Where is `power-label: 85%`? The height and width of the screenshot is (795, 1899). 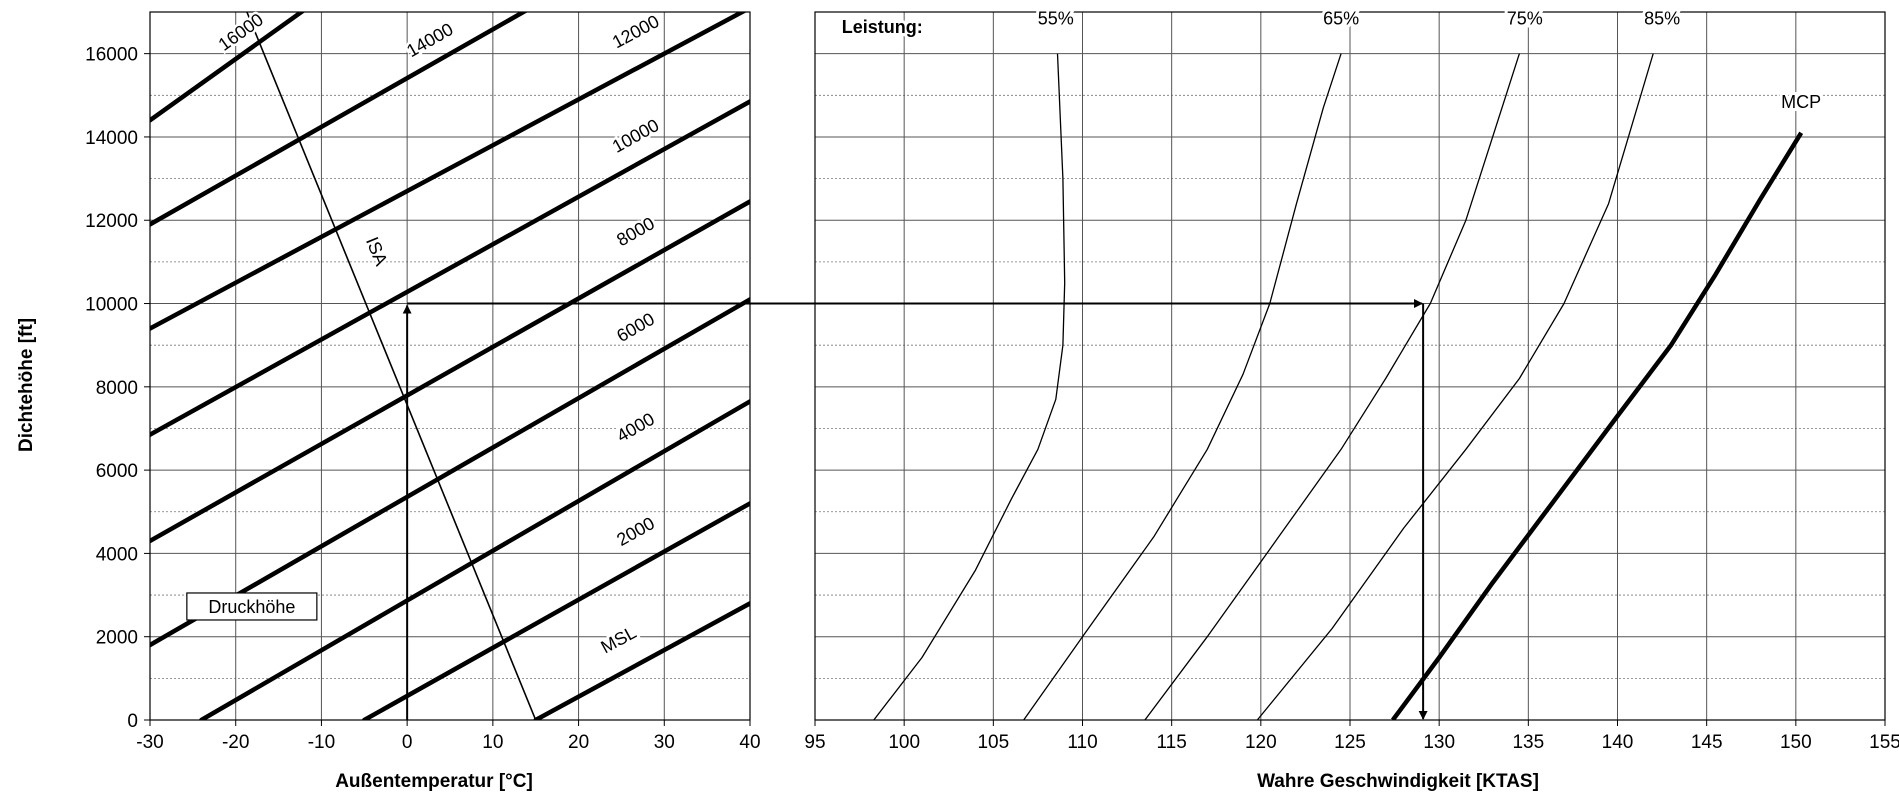
power-label: 85% is located at coordinates (1662, 18).